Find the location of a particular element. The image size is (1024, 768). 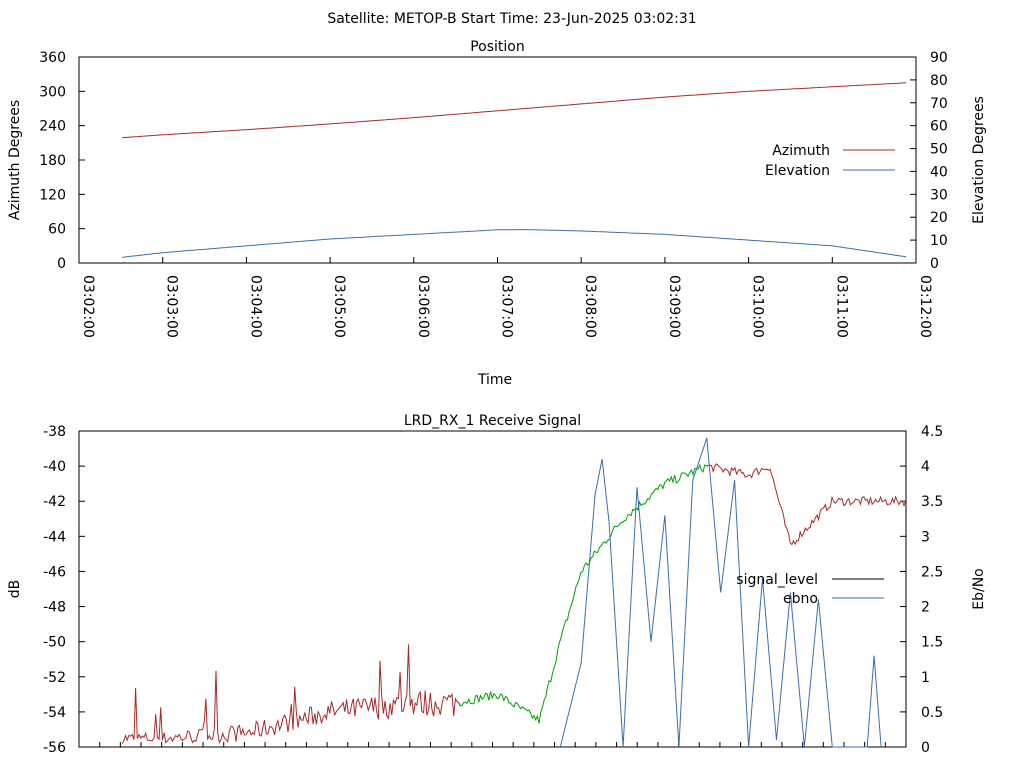

y-tick-label: 0 is located at coordinates (61, 264).